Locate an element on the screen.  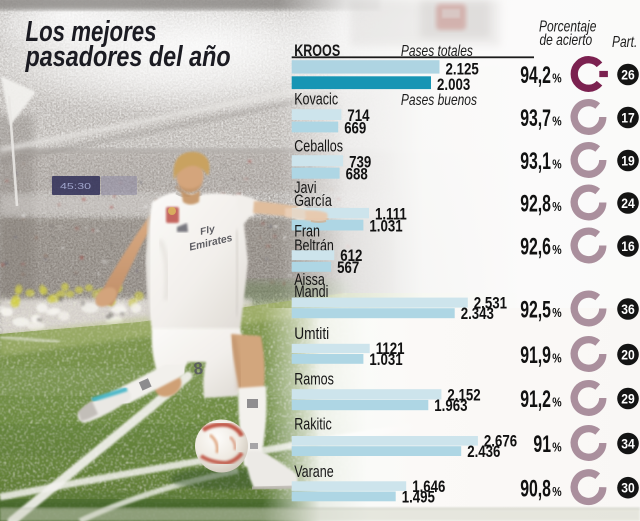
svg-text: 2.343 is located at coordinates (477, 313).